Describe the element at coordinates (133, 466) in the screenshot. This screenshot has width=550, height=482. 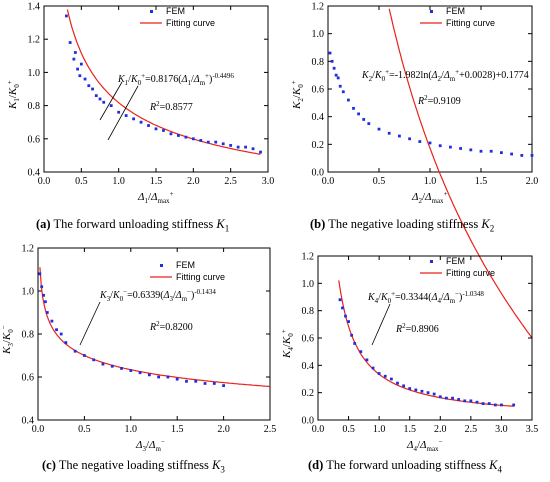
I see `caption-c: (c) The negative loading stiffness K3` at that location.